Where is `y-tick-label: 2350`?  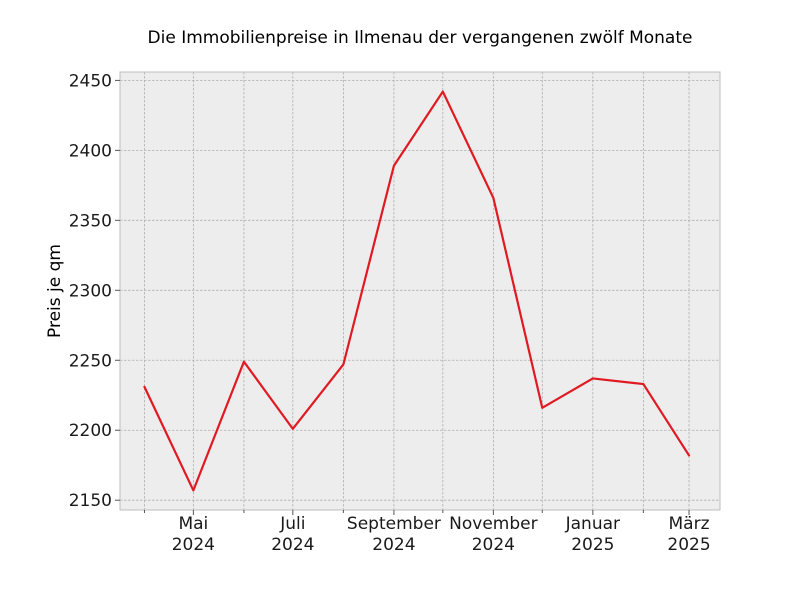 y-tick-label: 2350 is located at coordinates (90, 221).